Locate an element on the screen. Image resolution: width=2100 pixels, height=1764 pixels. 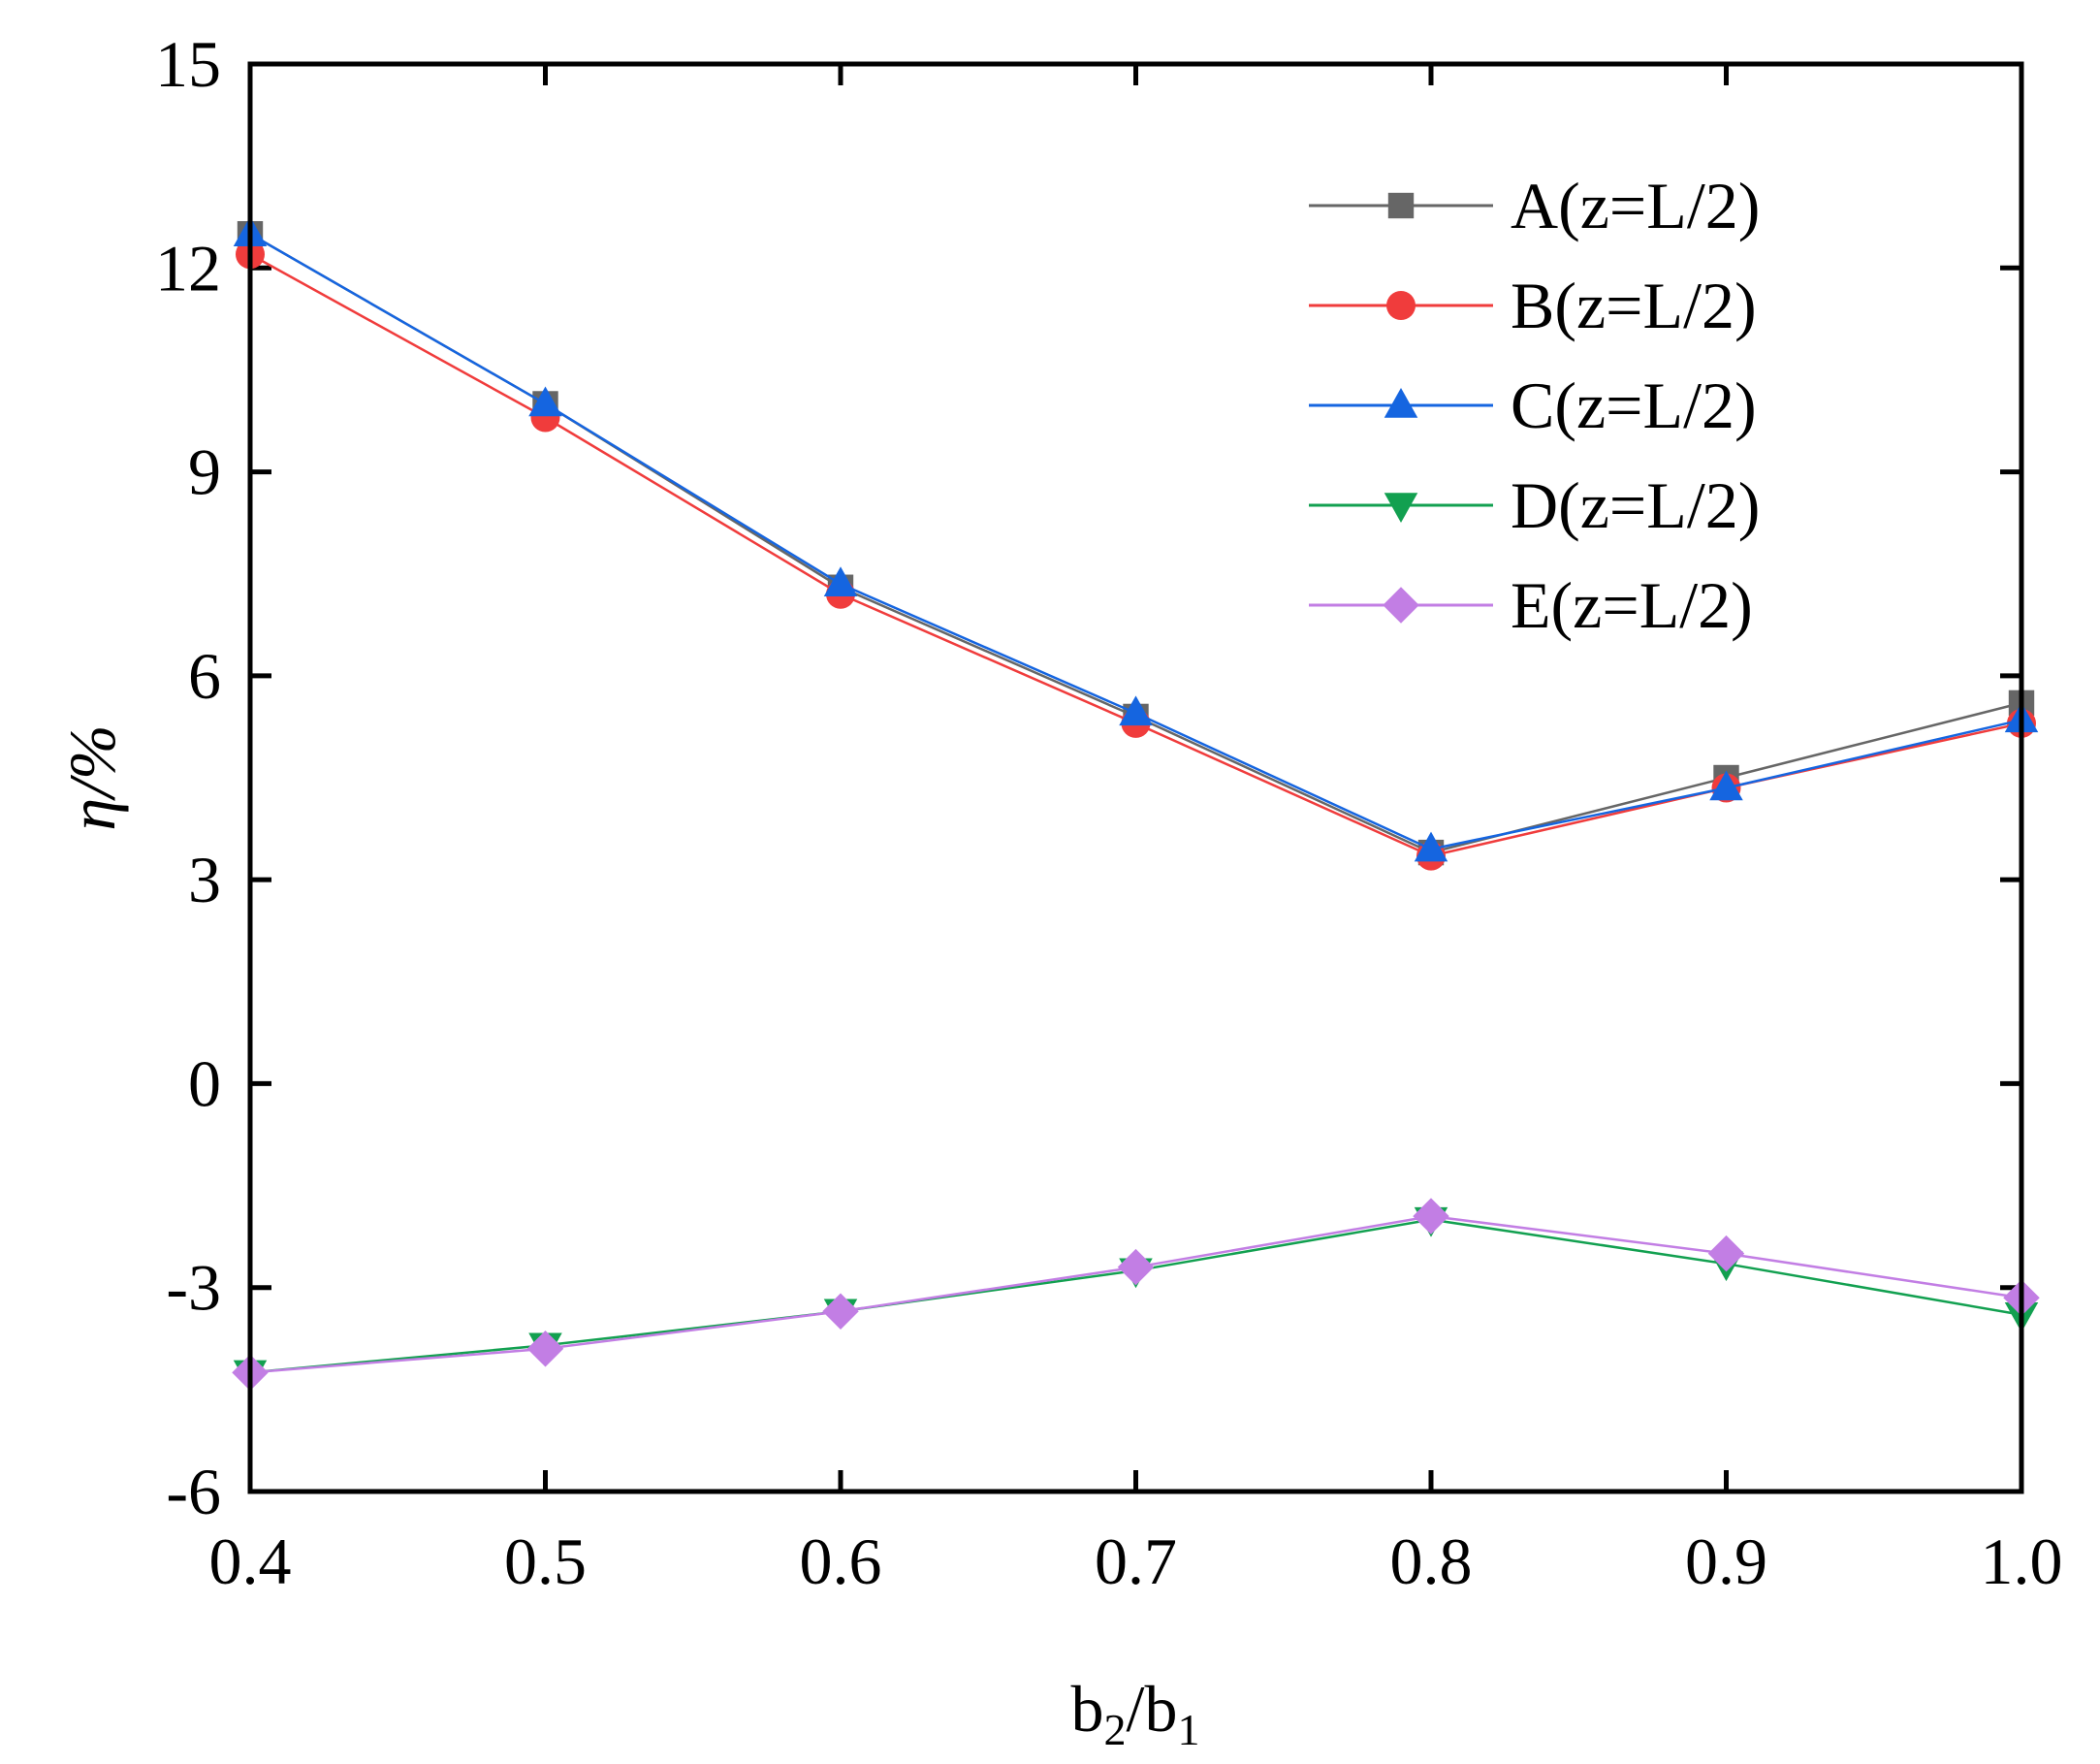
legend: A(z=L/2) B(z=L/2) C(z=L/2) D(z=L/2) E(z=L/2) is located at coordinates (1534, 405).